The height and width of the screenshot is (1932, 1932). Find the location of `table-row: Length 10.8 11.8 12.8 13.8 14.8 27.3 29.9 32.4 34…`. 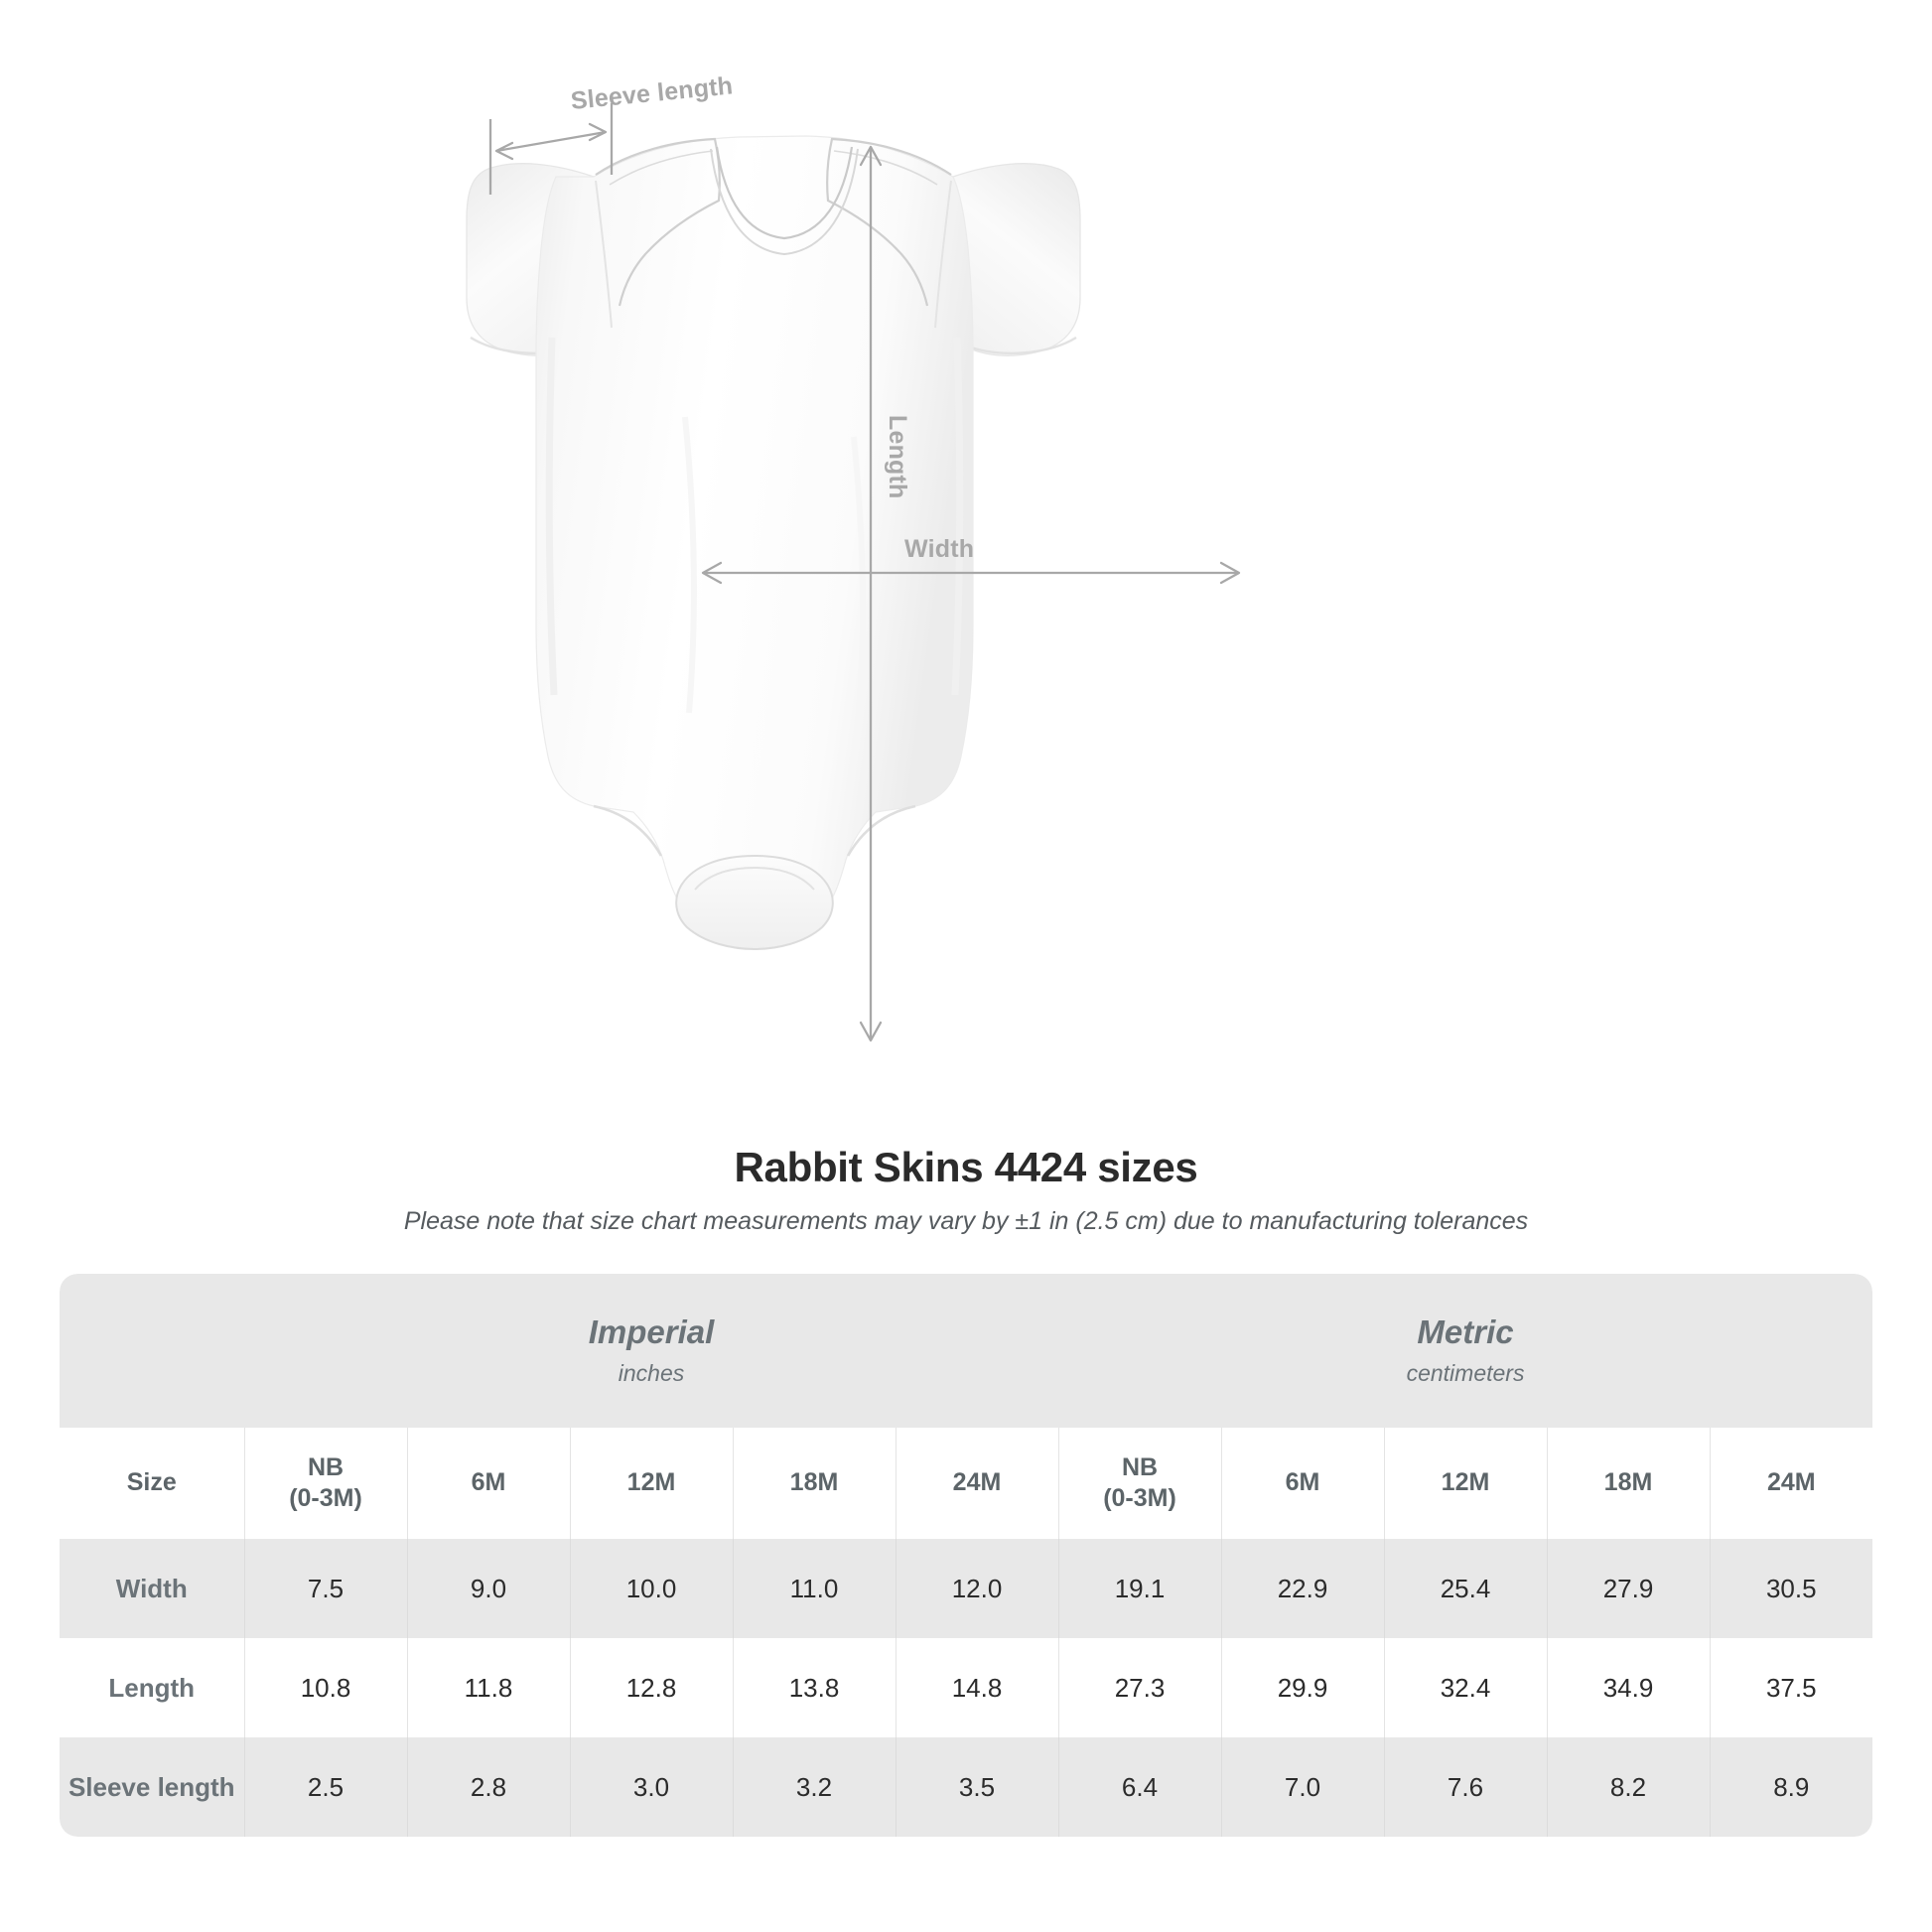

table-row: Length 10.8 11.8 12.8 13.8 14.8 27.3 29.9 32.4 34… is located at coordinates (967, 1687).